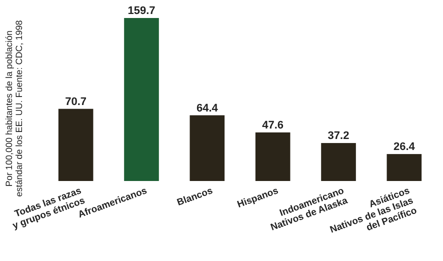 This screenshot has height=261, width=443. I want to click on data-label: 26.4, so click(404, 147).